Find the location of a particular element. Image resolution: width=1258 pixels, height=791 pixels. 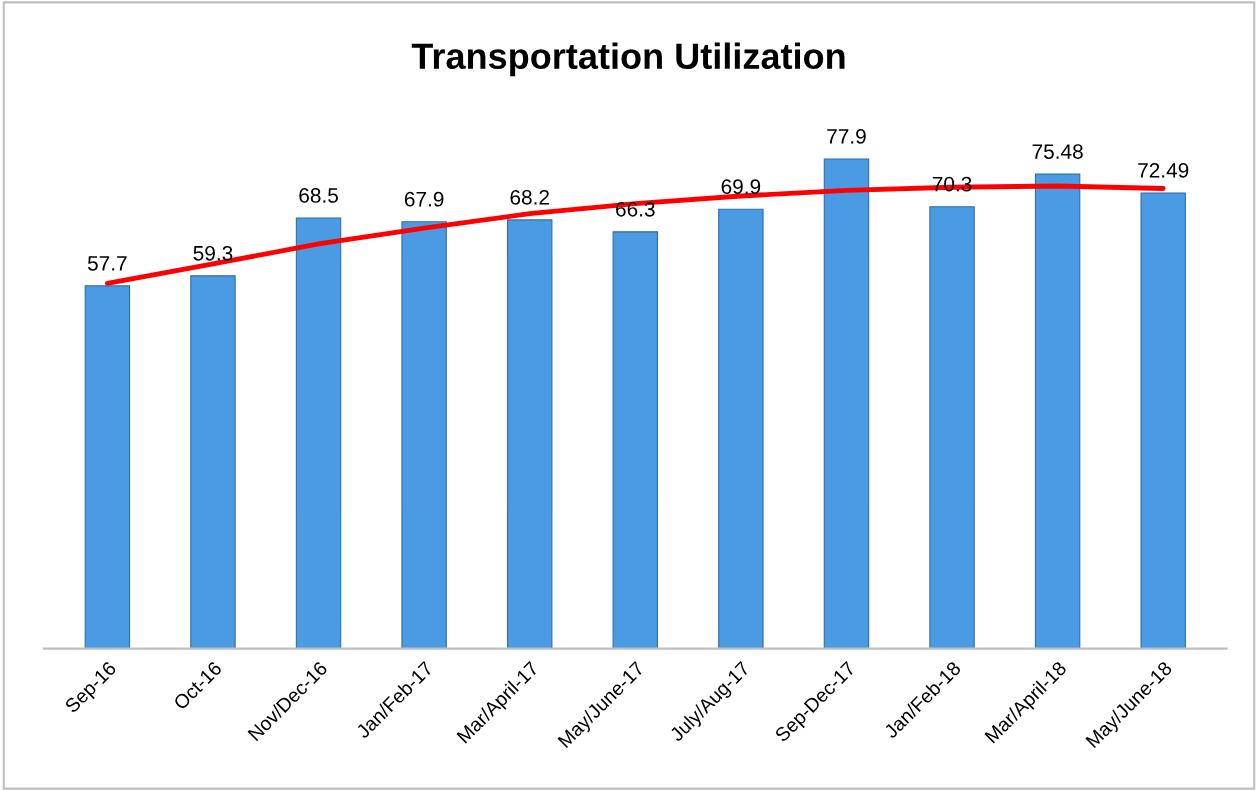

data-label: 72.49 is located at coordinates (1163, 170).